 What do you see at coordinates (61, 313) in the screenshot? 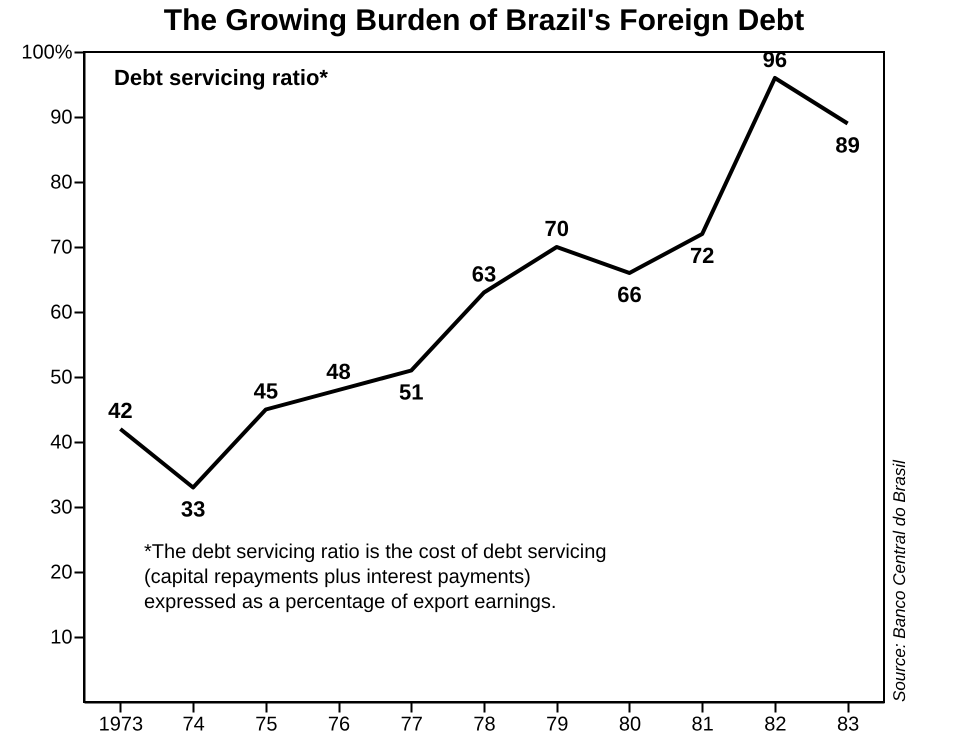
I see `y-tick-label: 60` at bounding box center [61, 313].